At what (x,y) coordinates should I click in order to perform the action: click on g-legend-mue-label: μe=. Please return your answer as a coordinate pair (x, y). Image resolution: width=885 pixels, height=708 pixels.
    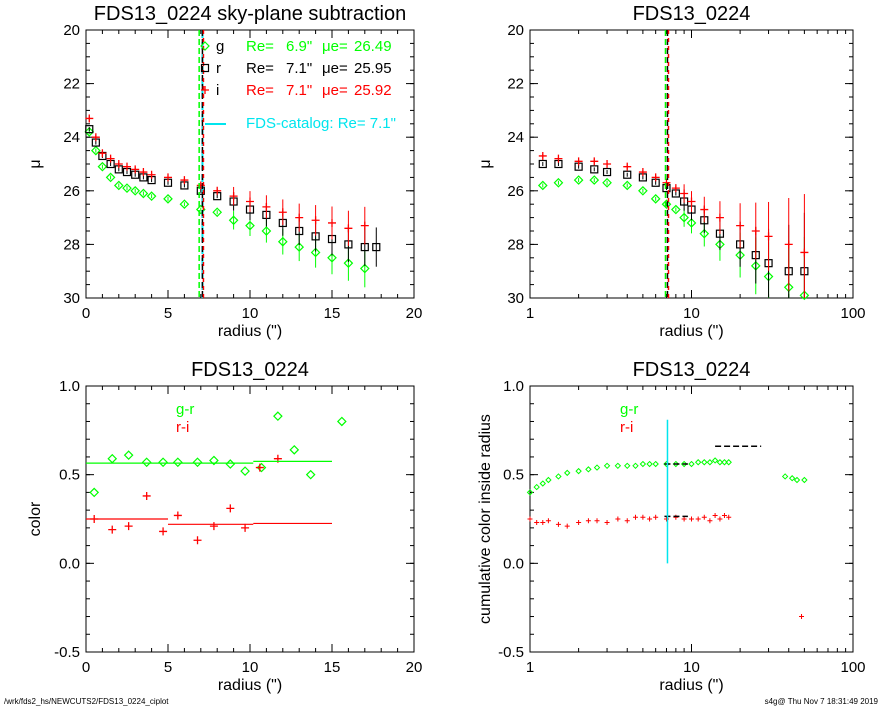
    Looking at the image, I should click on (335, 46).